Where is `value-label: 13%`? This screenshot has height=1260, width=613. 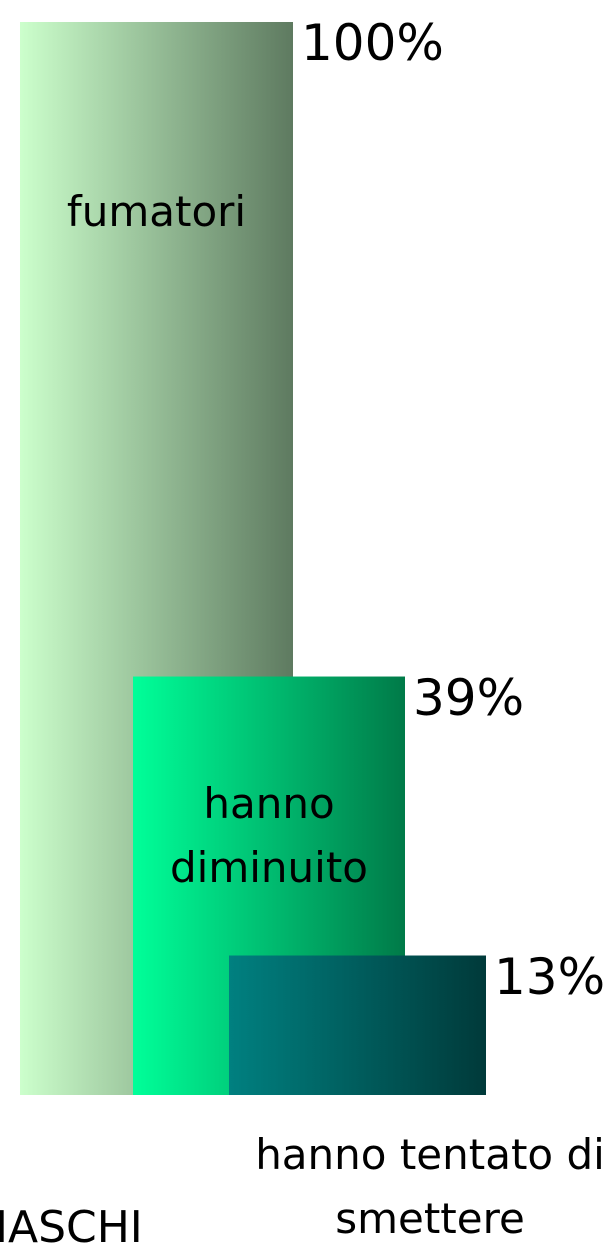 value-label: 13% is located at coordinates (550, 976).